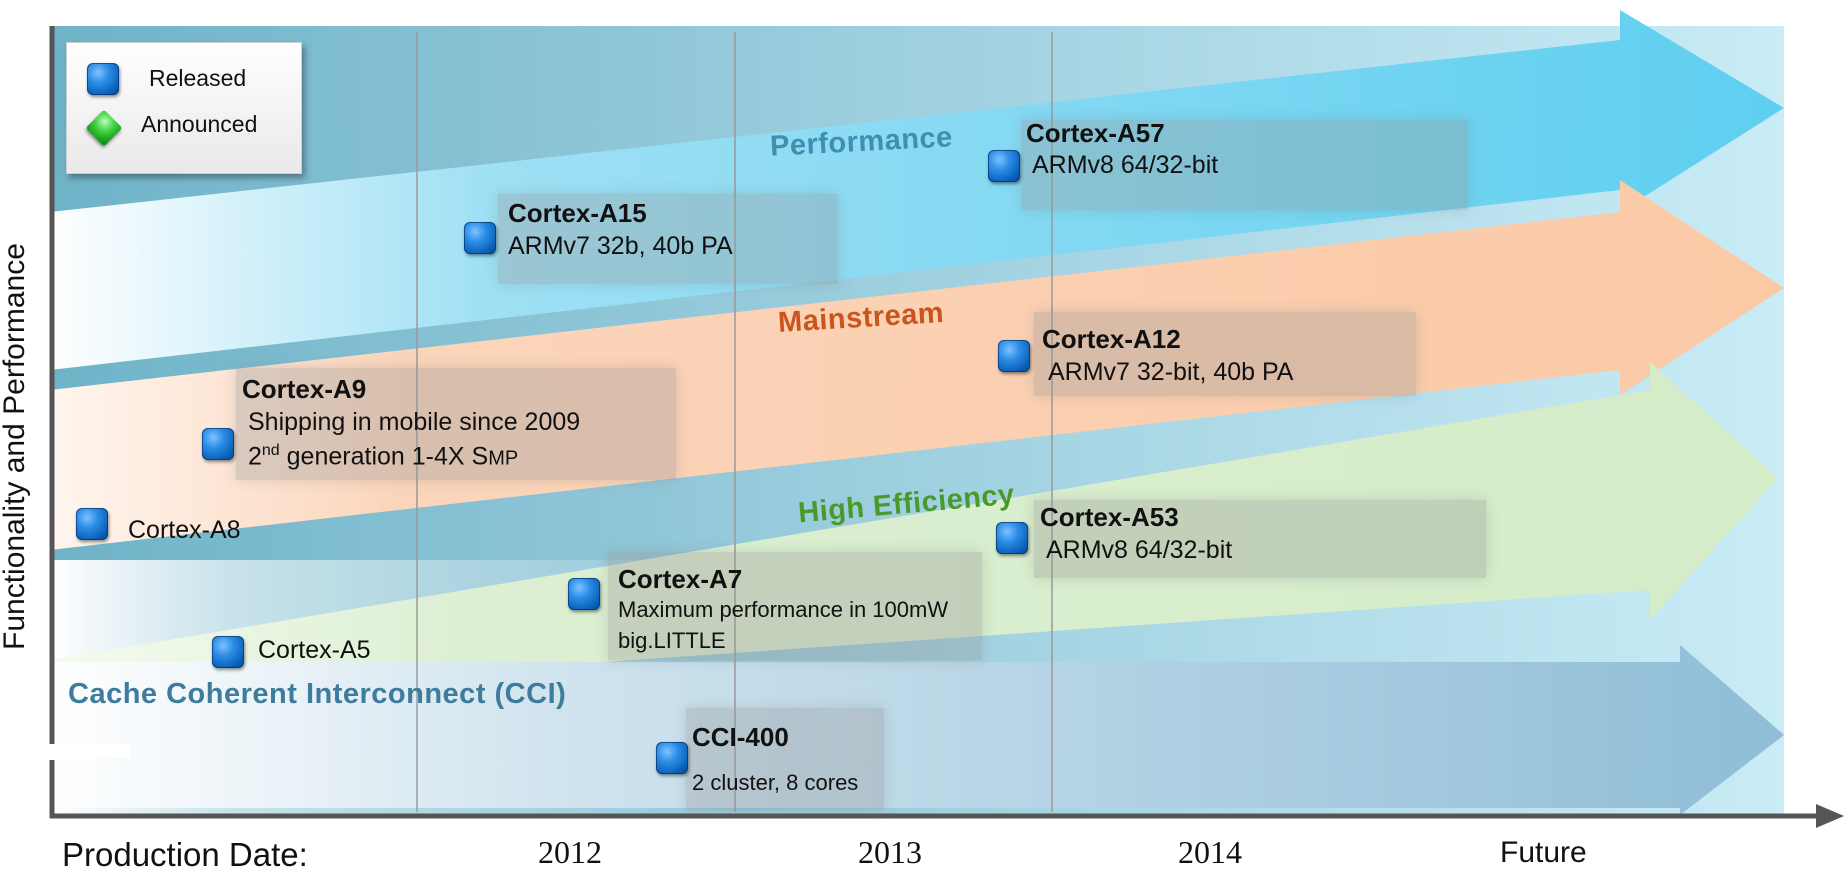 This screenshot has width=1844, height=874. Describe the element at coordinates (228, 652) in the screenshot. I see `a5-released-icon` at that location.